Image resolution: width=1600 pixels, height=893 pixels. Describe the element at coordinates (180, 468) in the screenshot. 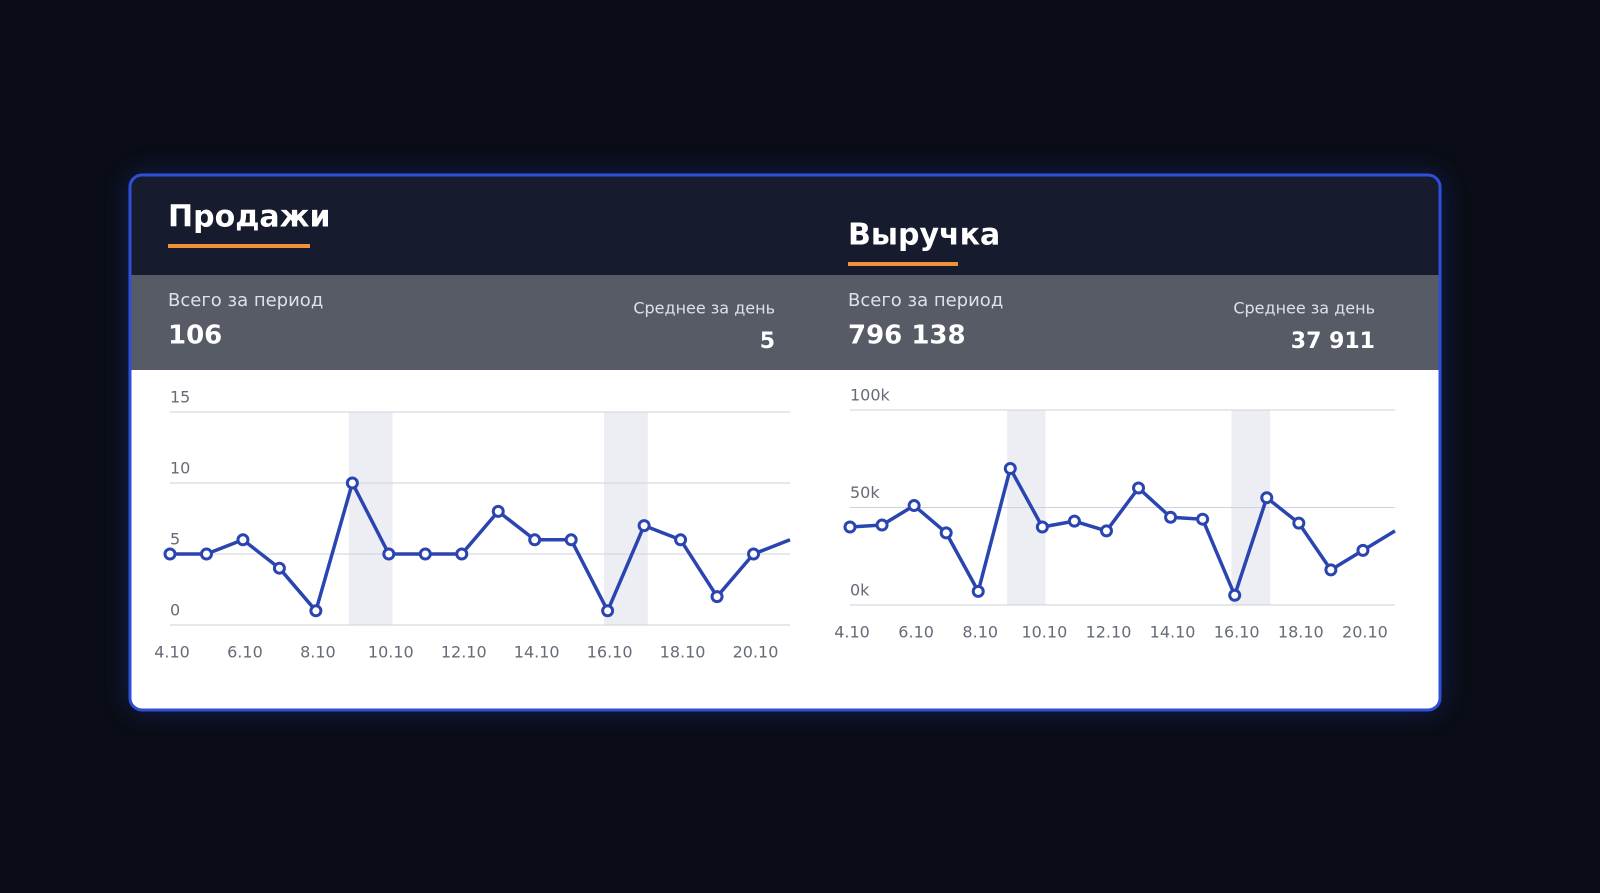

I see `y-tick-label: 10` at that location.